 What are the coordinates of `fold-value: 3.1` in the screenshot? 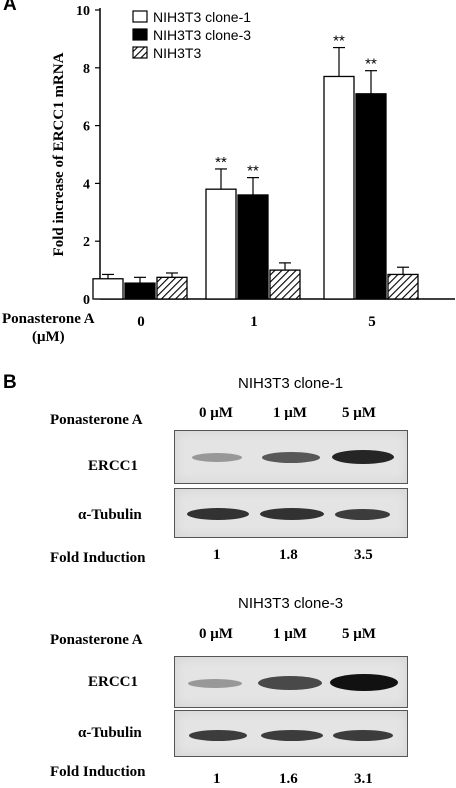 It's located at (363, 779).